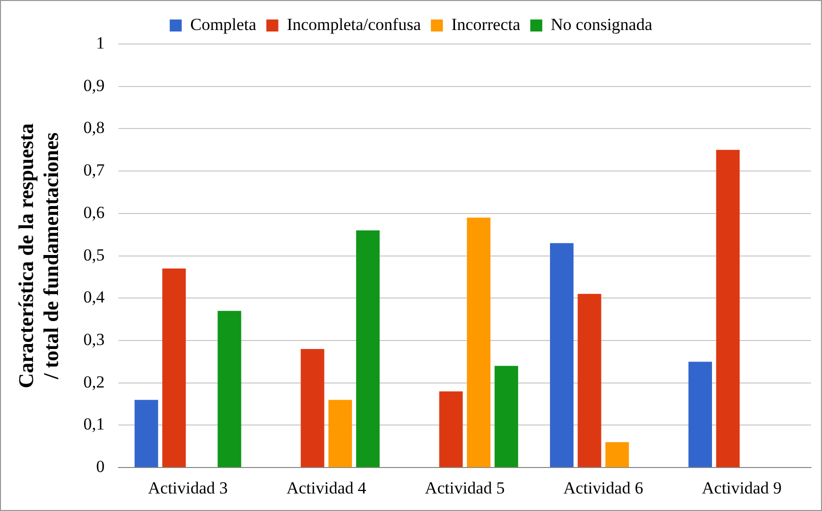  What do you see at coordinates (742, 488) in the screenshot?
I see `x-tick-label: Actividad 9` at bounding box center [742, 488].